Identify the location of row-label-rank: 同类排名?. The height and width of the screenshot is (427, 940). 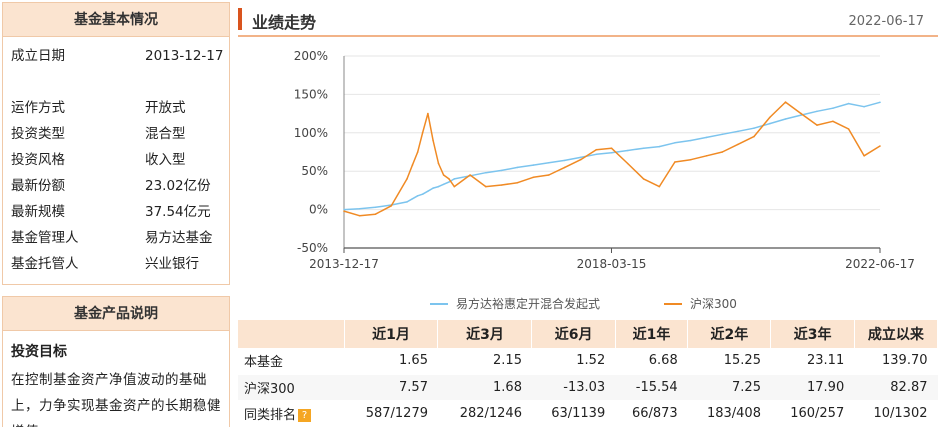
(291, 413).